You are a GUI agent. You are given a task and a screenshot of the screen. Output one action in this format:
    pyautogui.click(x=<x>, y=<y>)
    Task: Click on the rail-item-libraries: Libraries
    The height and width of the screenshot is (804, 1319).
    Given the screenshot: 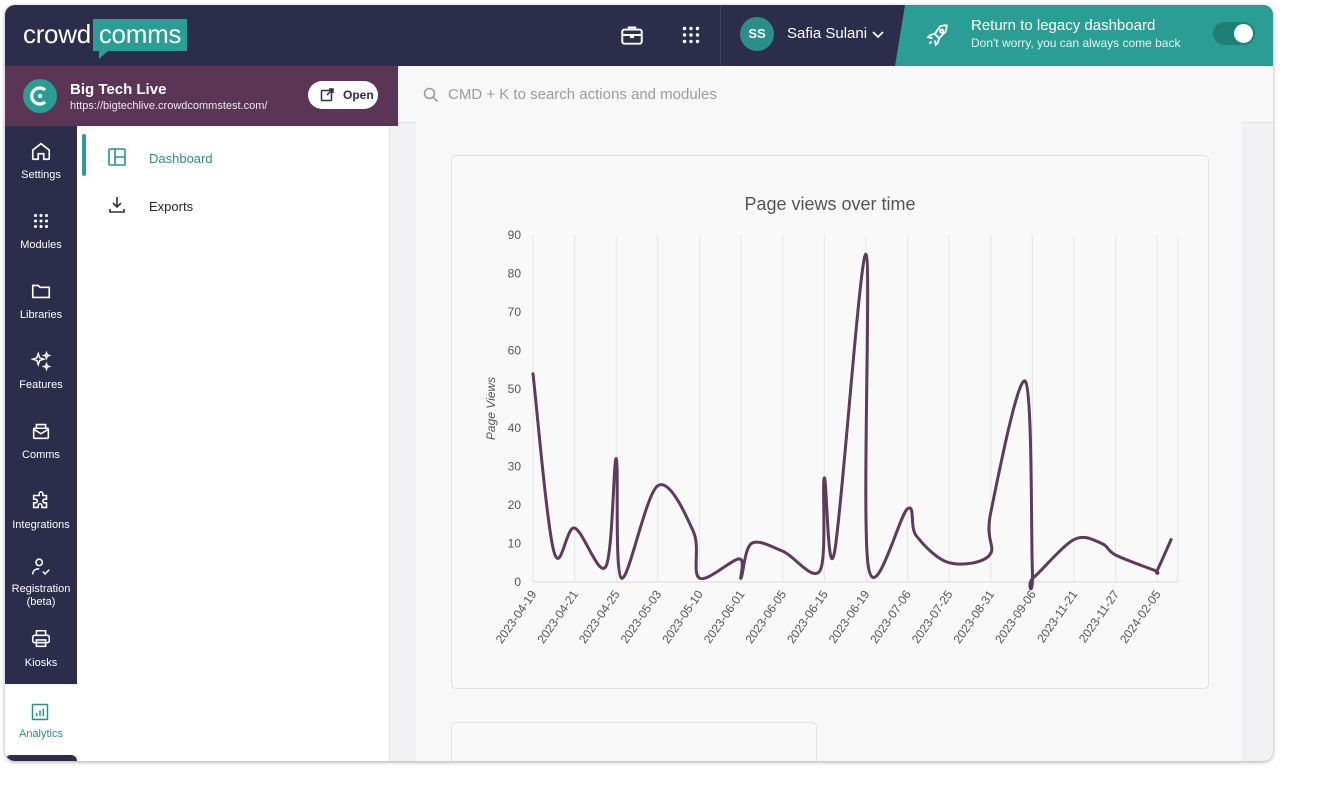 What is the action you would take?
    pyautogui.click(x=41, y=301)
    